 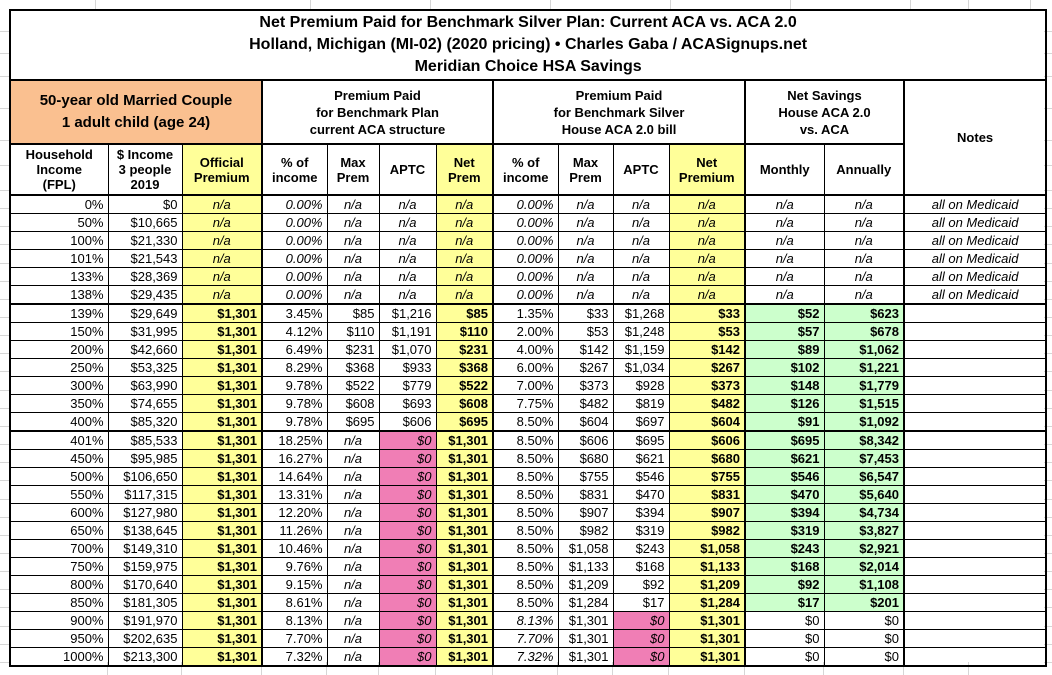 I want to click on cell-max-prem-house: $606, so click(x=585, y=440).